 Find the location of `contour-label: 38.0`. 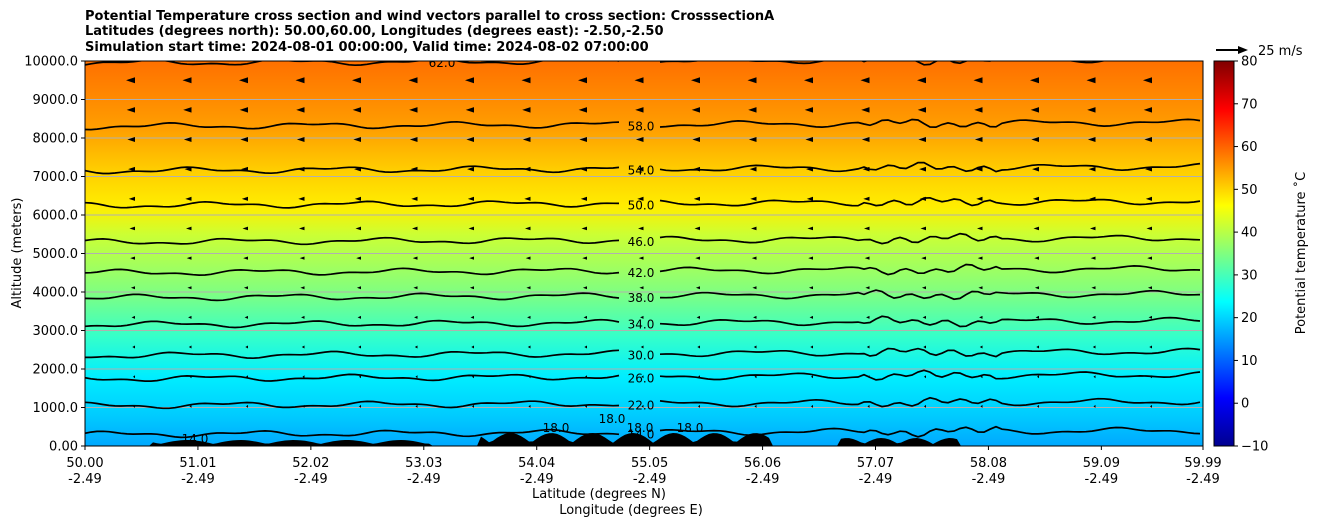

contour-label: 38.0 is located at coordinates (641, 298).